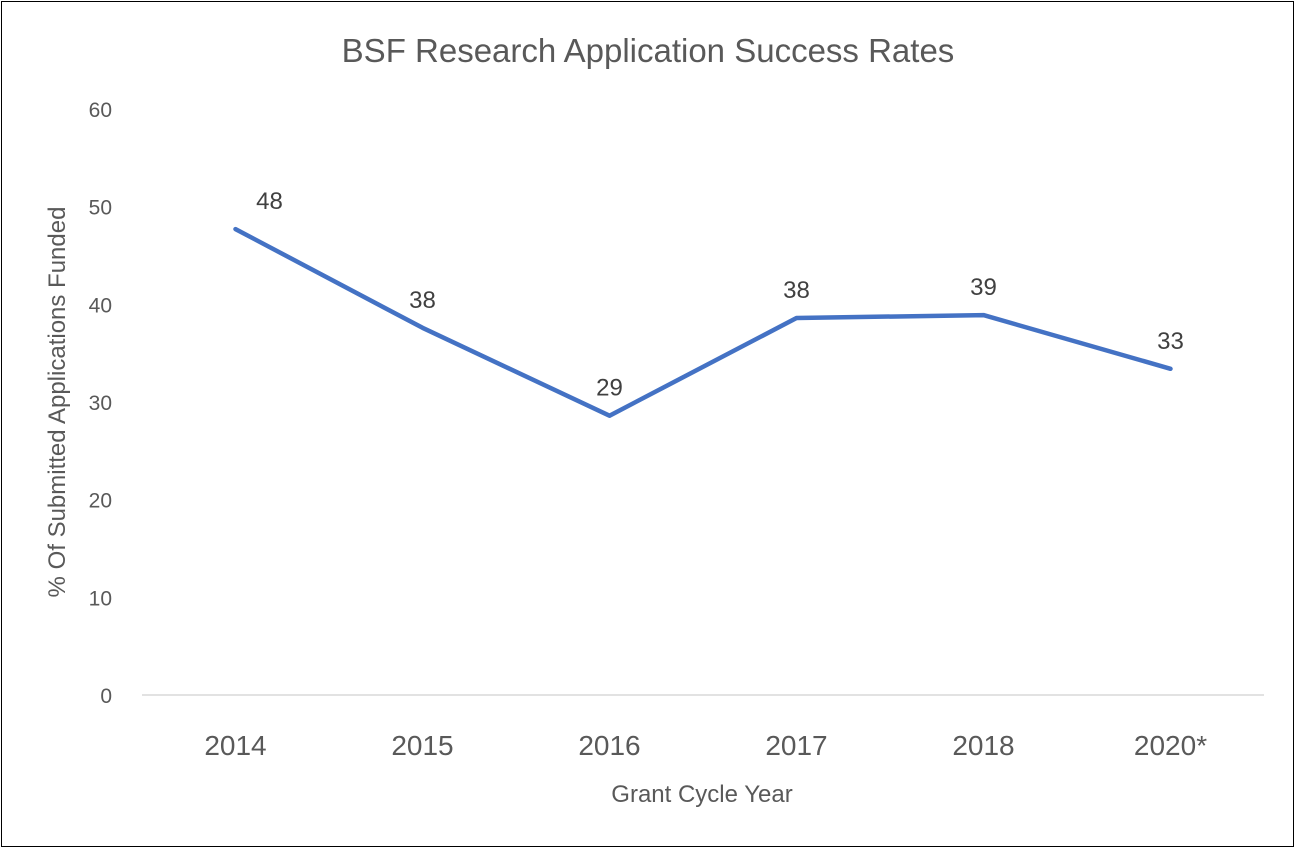 This screenshot has width=1297, height=850. Describe the element at coordinates (106, 696) in the screenshot. I see `y-tick-label: 0` at that location.